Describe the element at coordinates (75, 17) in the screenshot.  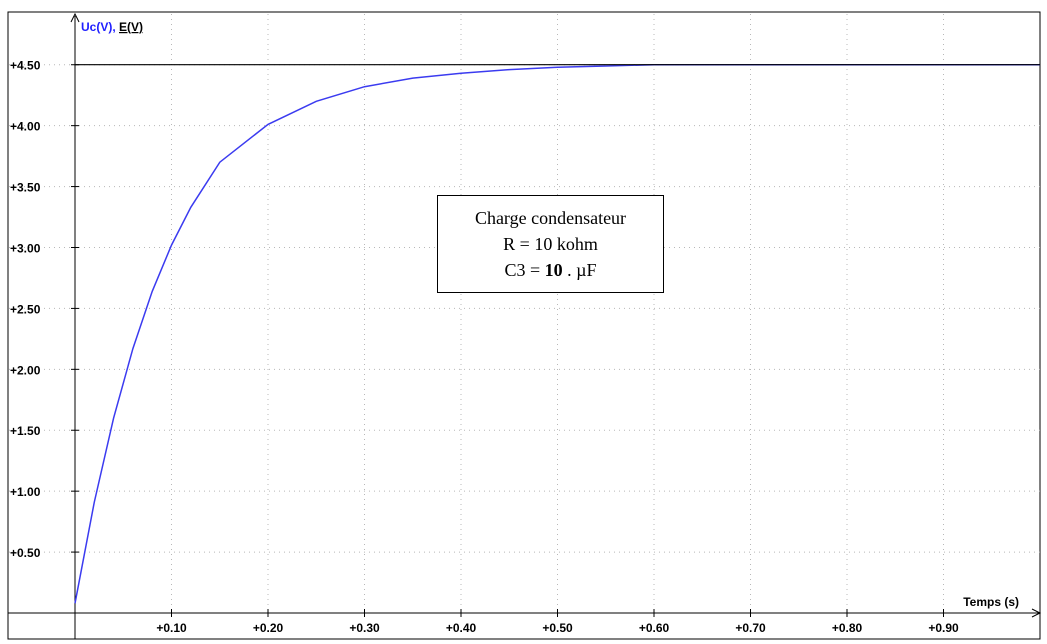
I see `y-axis-arrow-icon` at that location.